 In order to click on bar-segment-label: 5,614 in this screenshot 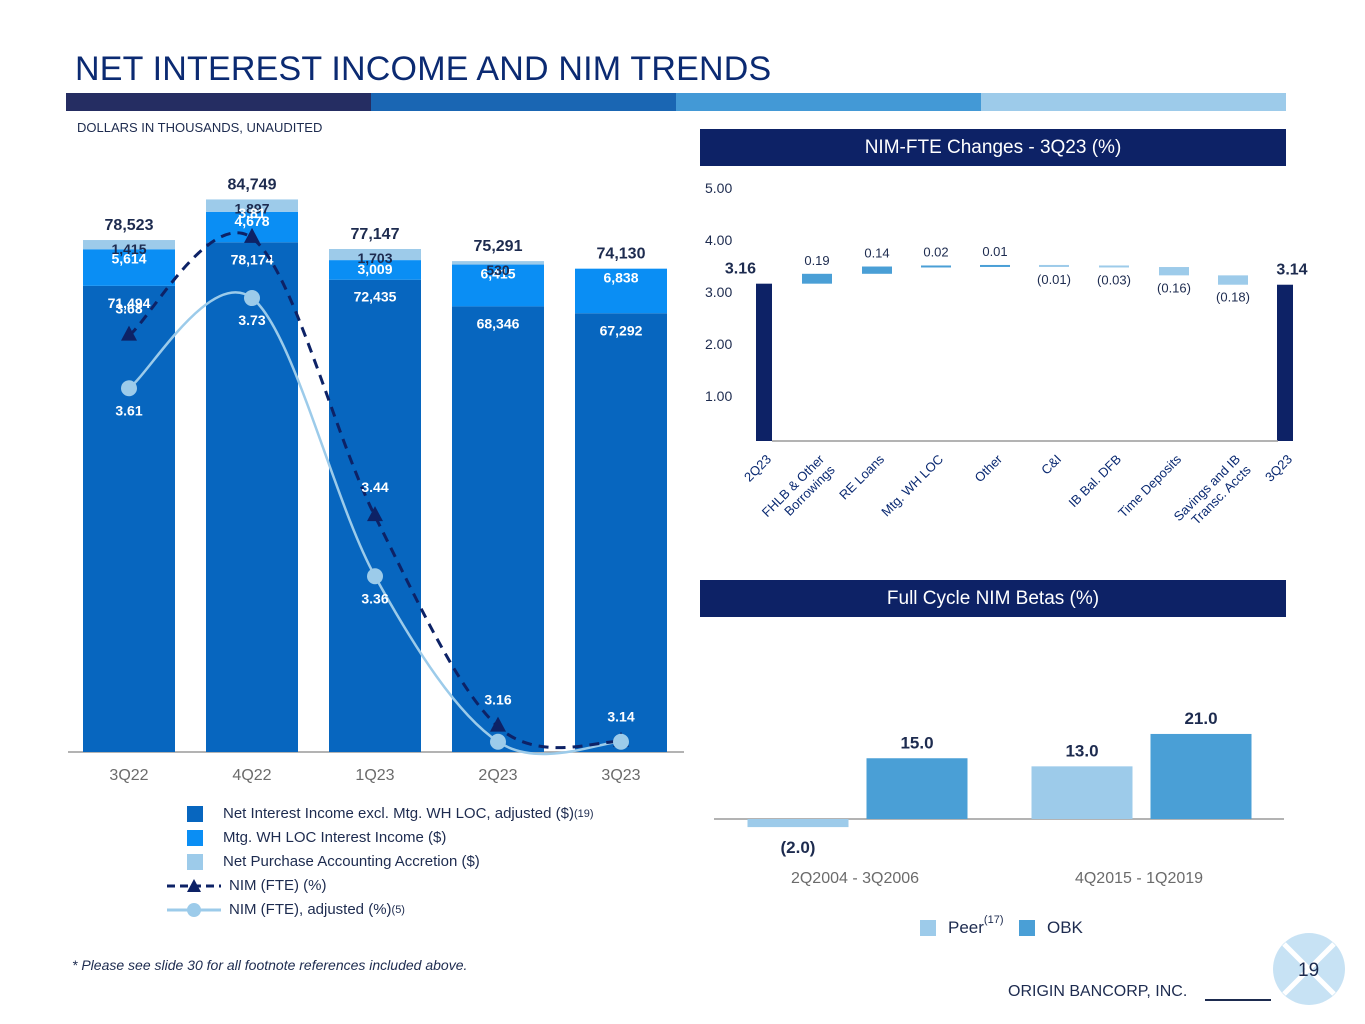, I will do `click(128, 258)`.